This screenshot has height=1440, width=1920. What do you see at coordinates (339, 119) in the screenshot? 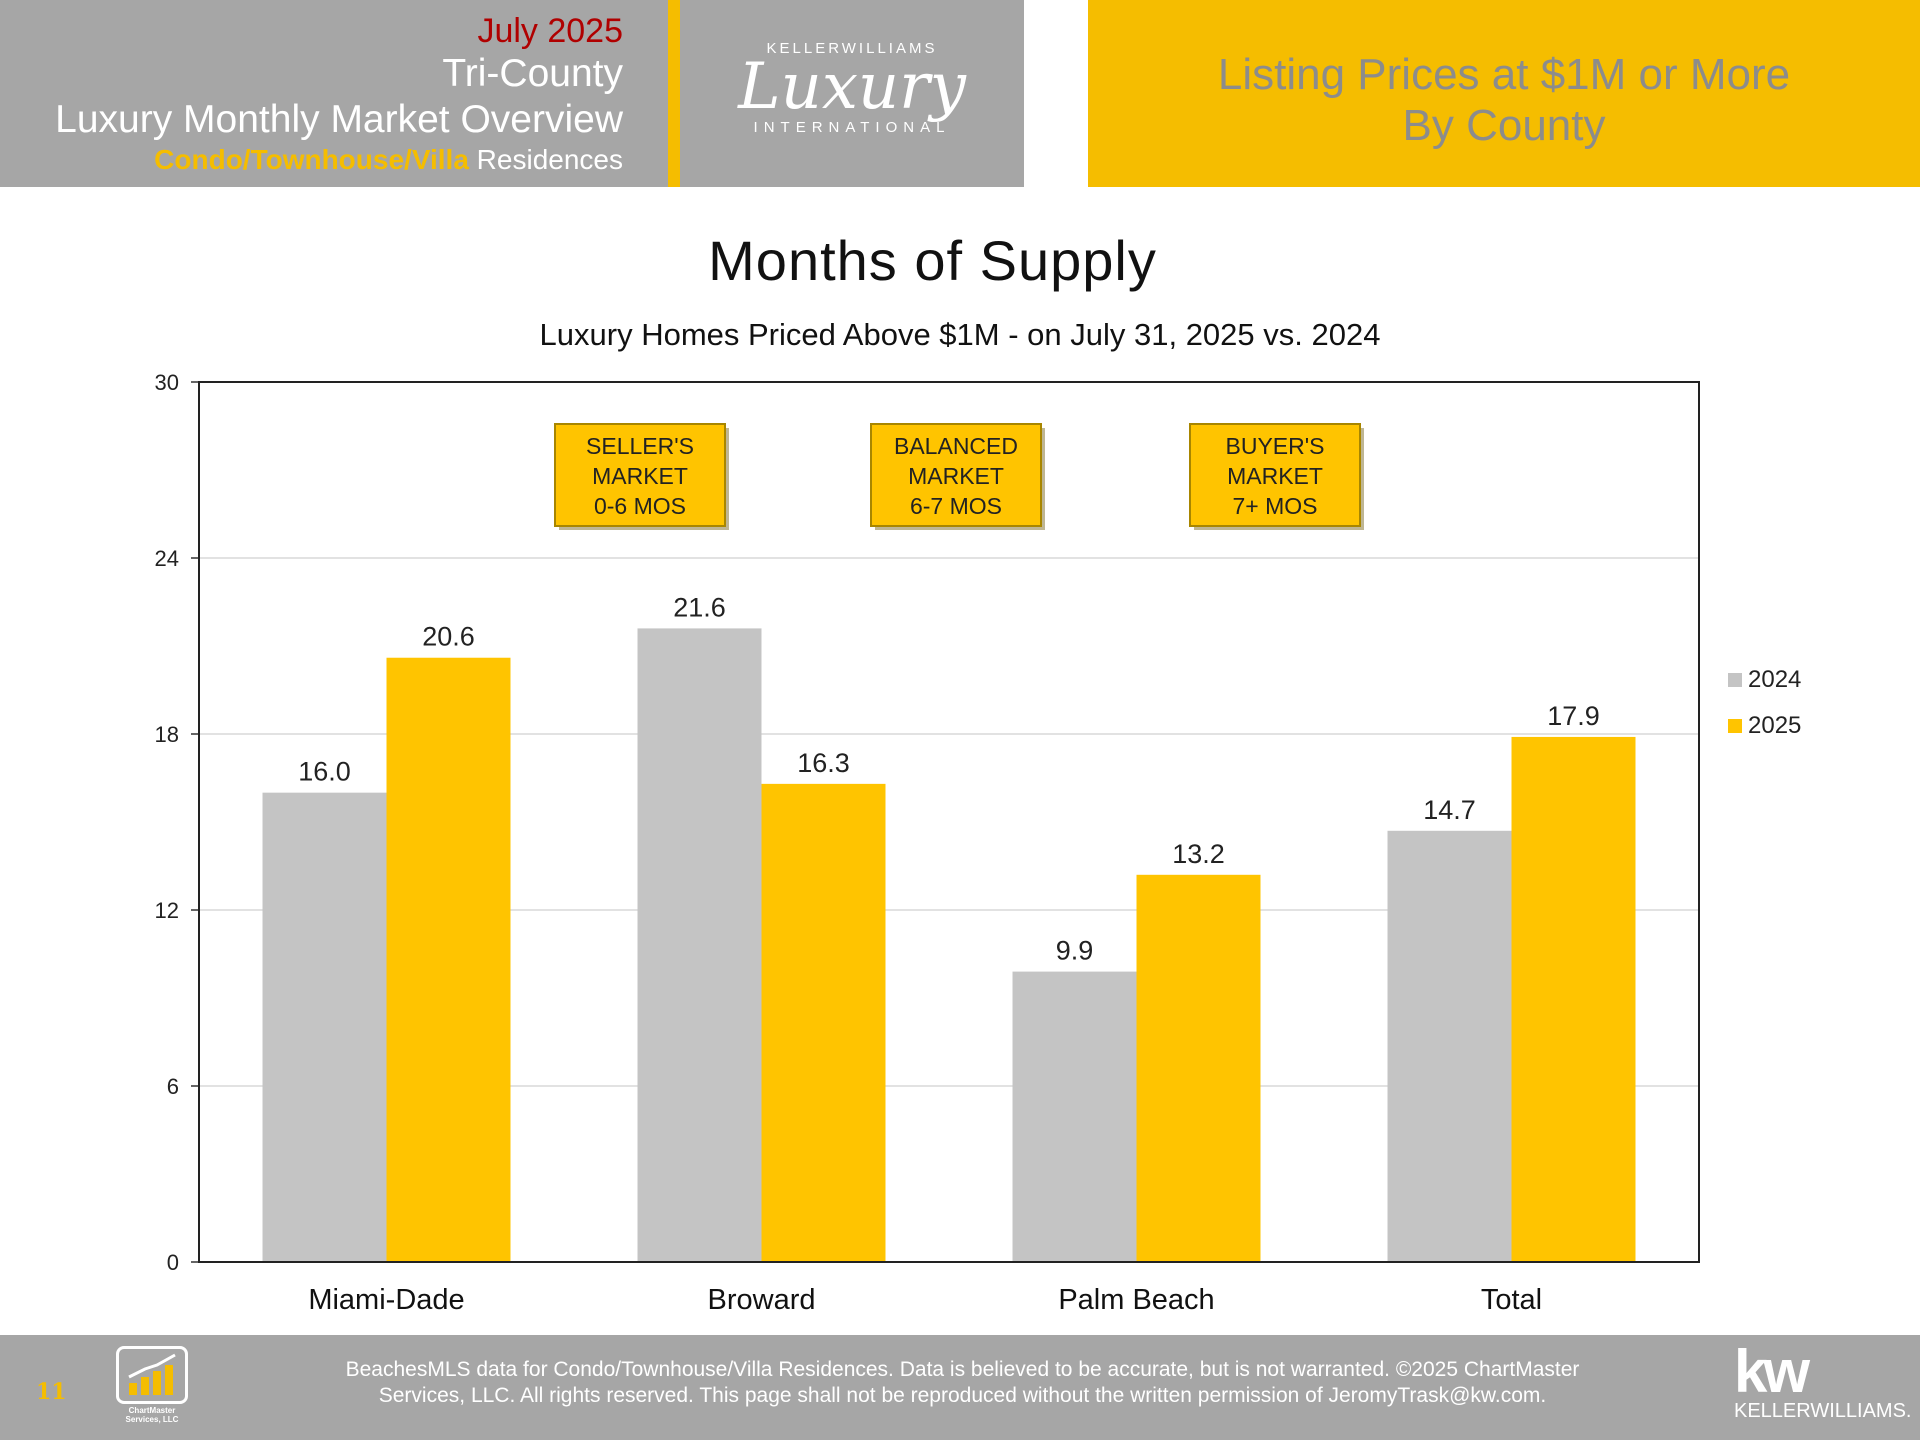
I see `header-overview: Luxury Monthly Market Overview` at bounding box center [339, 119].